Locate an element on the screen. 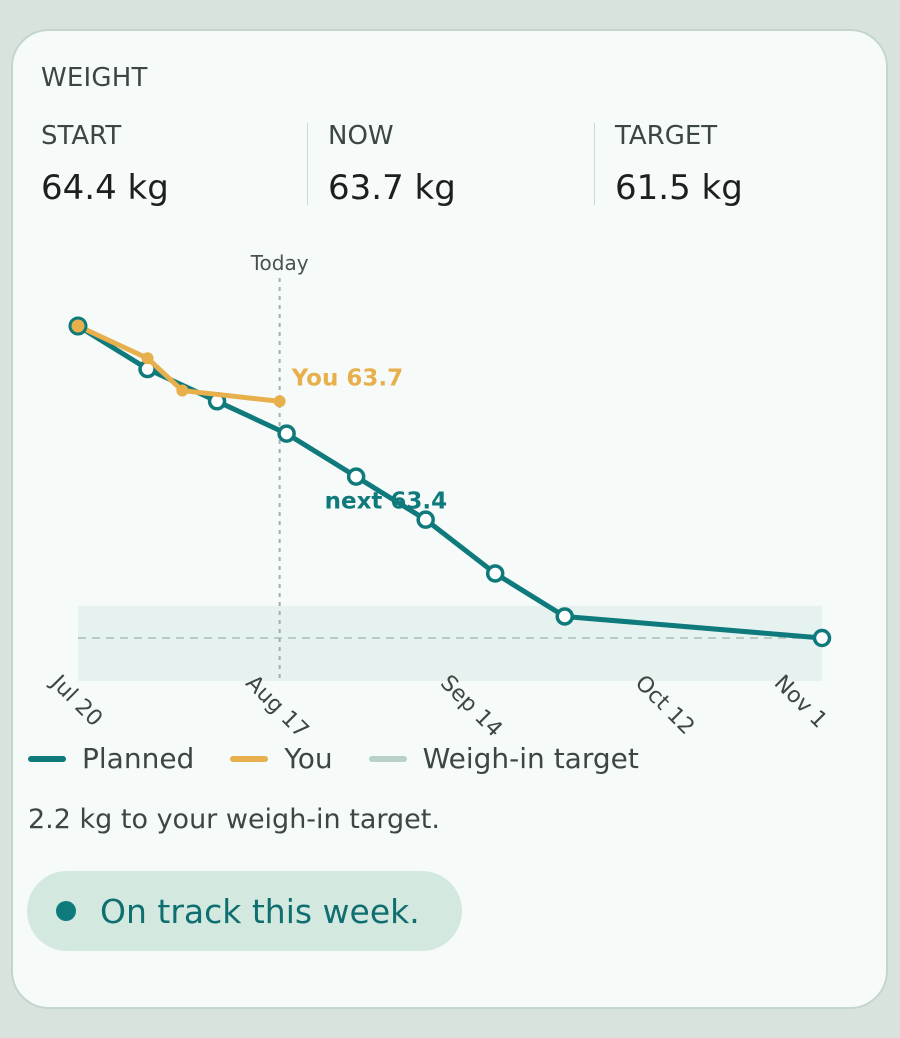  legend-swatch-target is located at coordinates (387, 758).